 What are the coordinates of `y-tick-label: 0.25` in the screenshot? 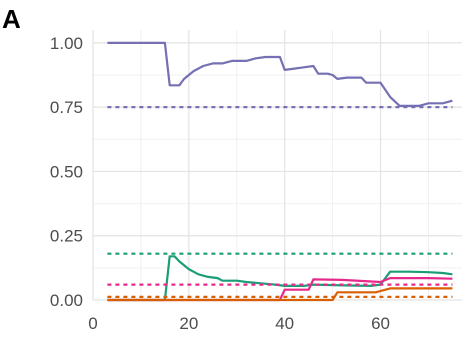 It's located at (66, 236).